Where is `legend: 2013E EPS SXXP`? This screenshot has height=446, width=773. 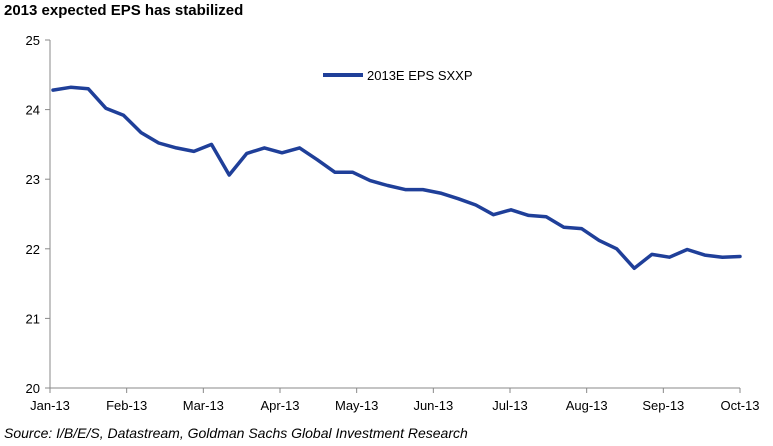
legend: 2013E EPS SXXP is located at coordinates (398, 75).